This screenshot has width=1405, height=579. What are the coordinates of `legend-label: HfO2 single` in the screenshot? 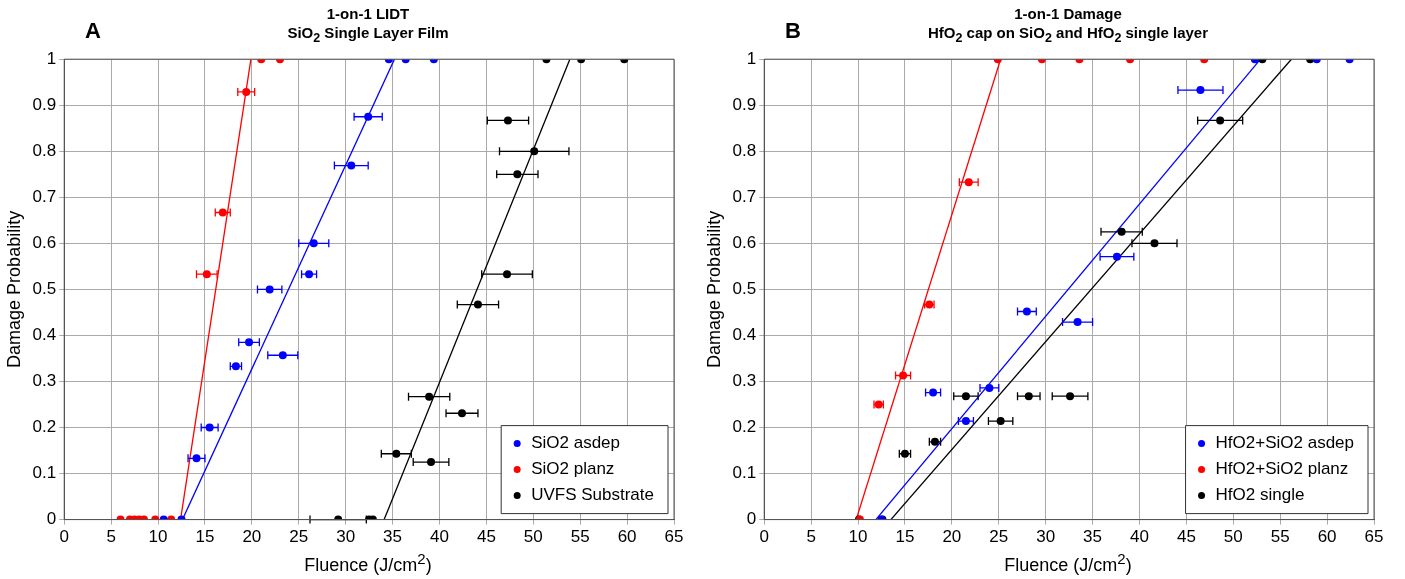 It's located at (1260, 495).